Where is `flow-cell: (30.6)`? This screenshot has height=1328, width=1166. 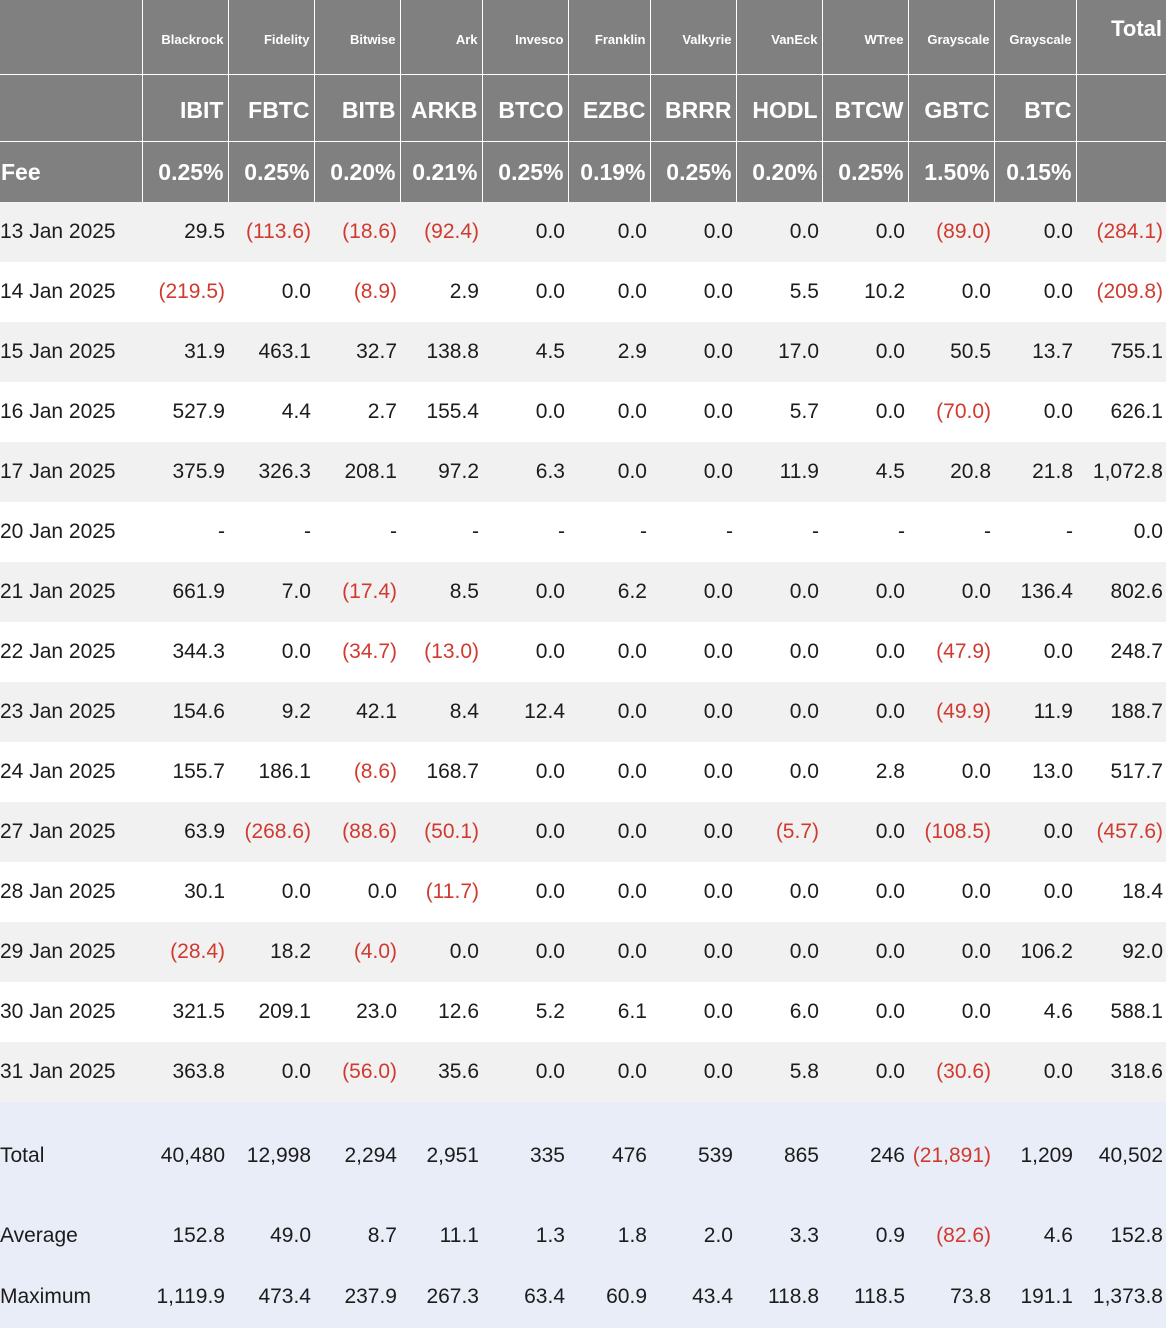
flow-cell: (30.6) is located at coordinates (951, 1072).